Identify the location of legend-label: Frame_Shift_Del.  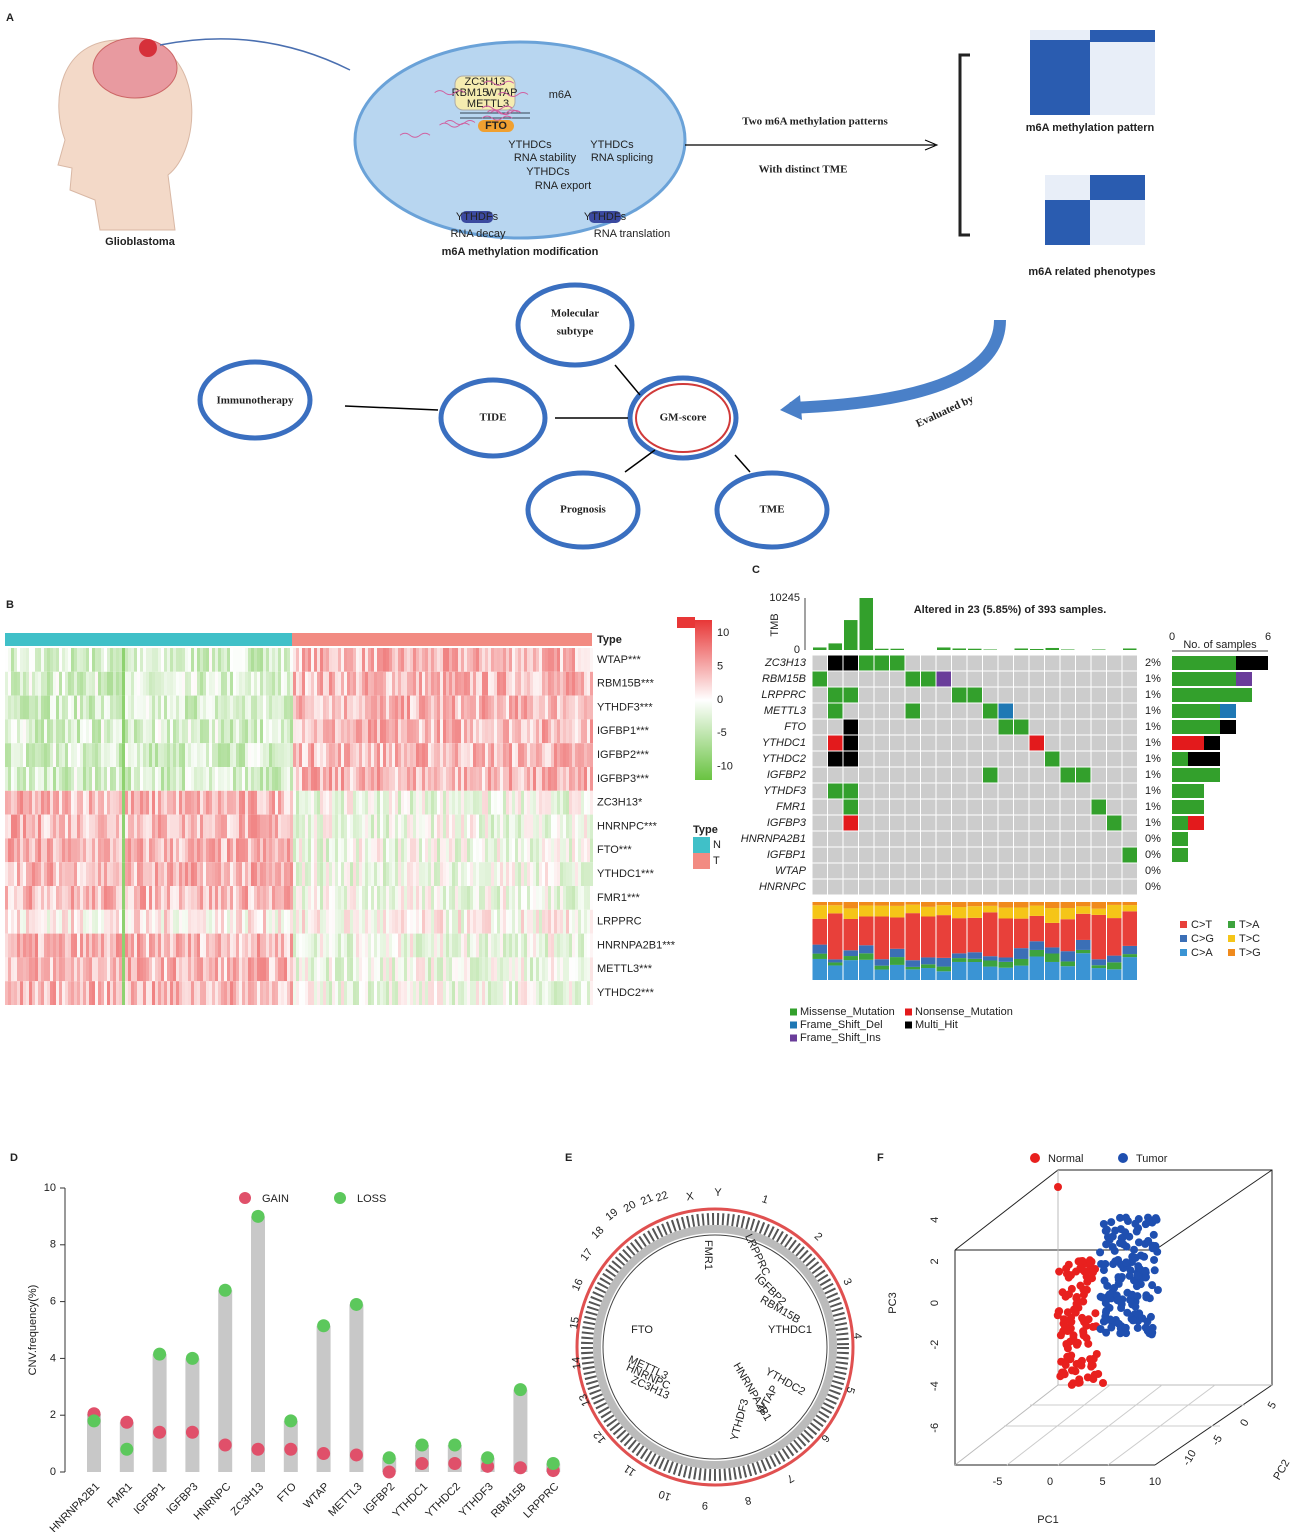
(841, 1025).